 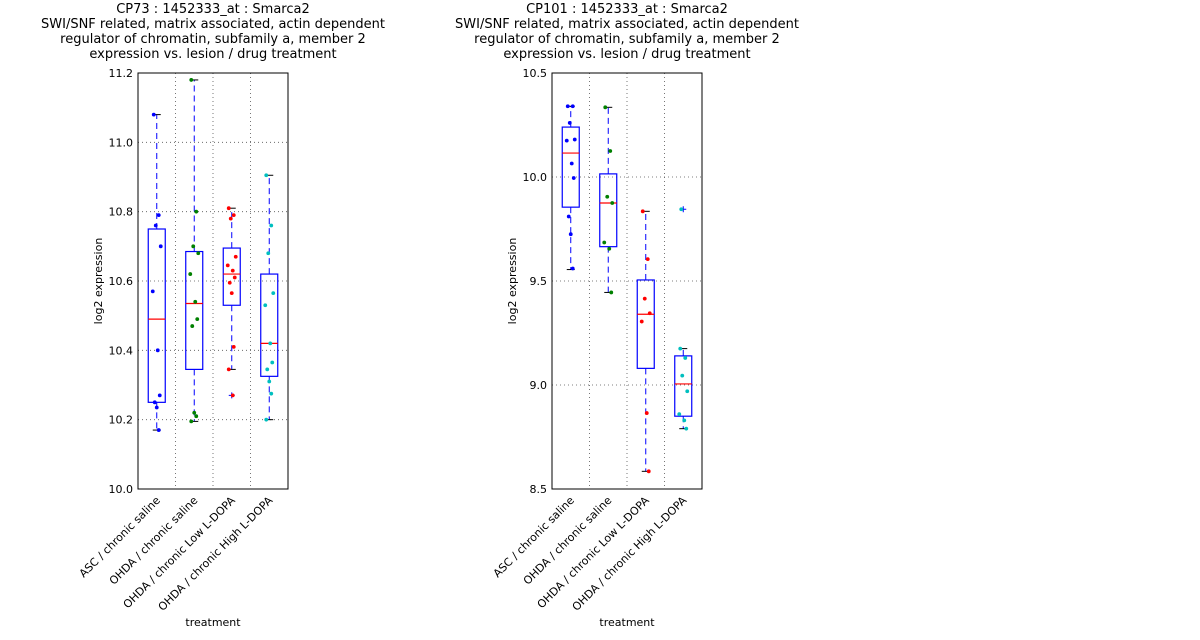 I want to click on y-tick-label: 9.0, so click(x=539, y=385).